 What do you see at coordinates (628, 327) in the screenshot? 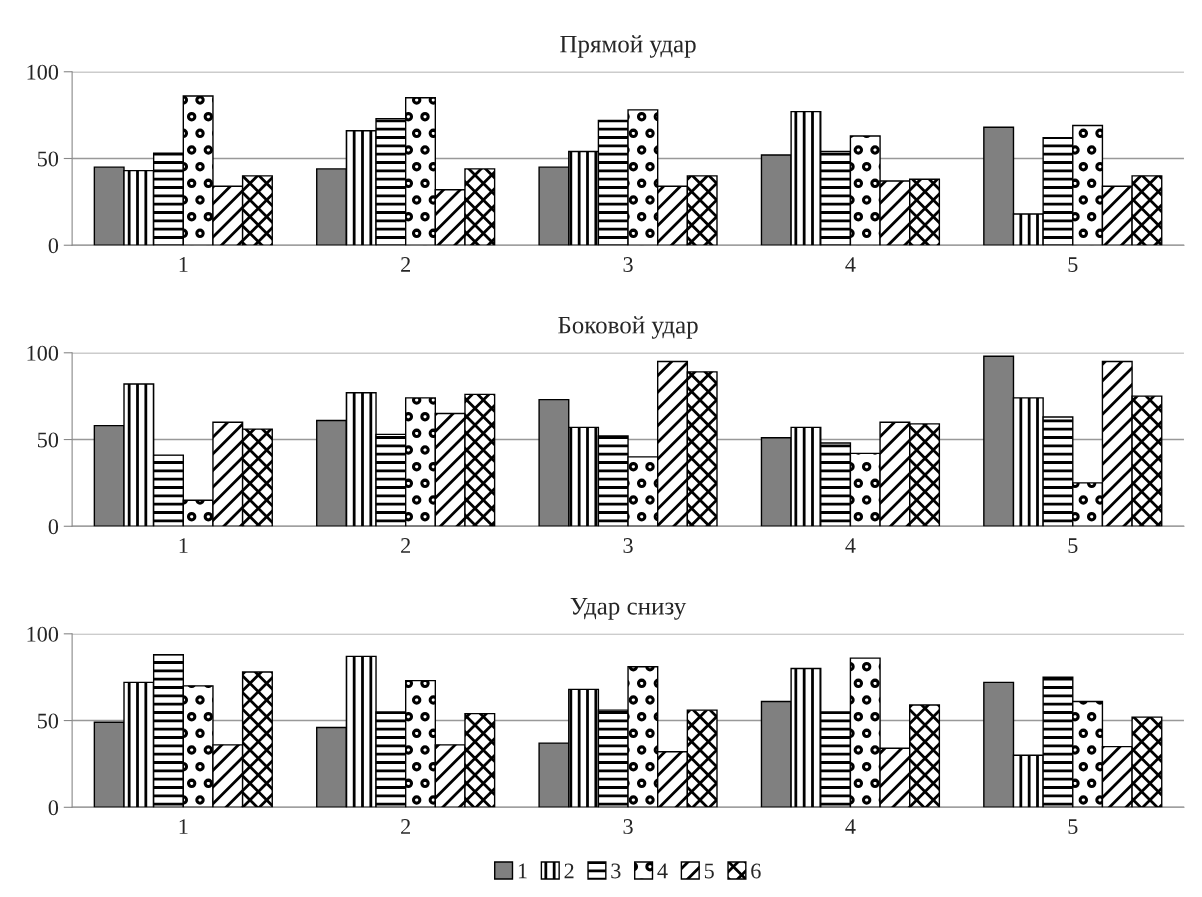
I see `chart-title: Боковой удар` at bounding box center [628, 327].